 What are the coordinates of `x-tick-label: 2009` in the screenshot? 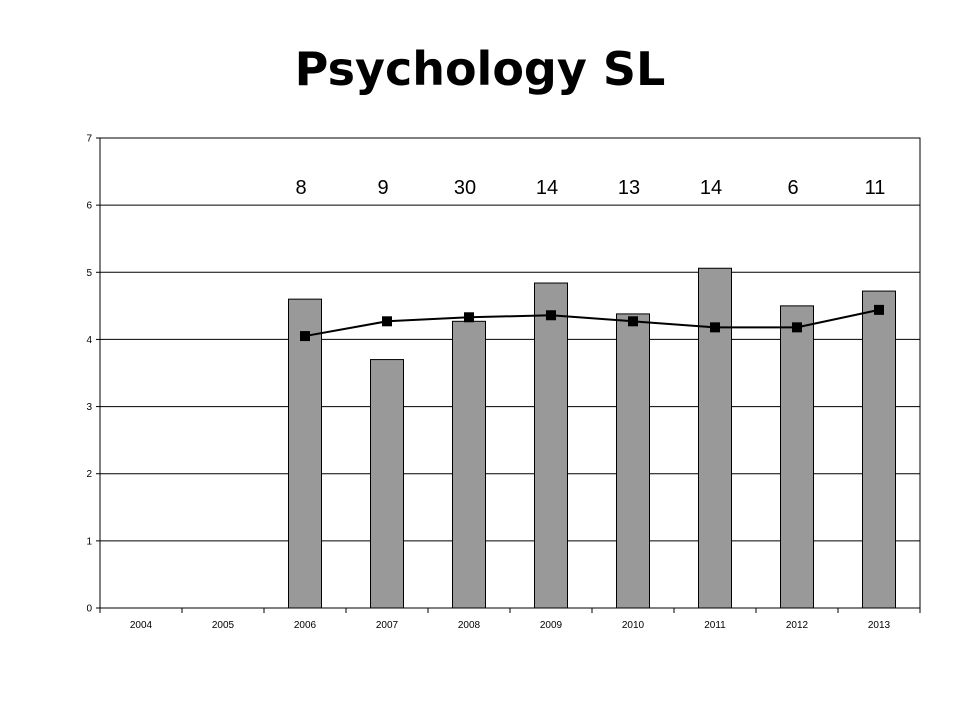 It's located at (551, 625).